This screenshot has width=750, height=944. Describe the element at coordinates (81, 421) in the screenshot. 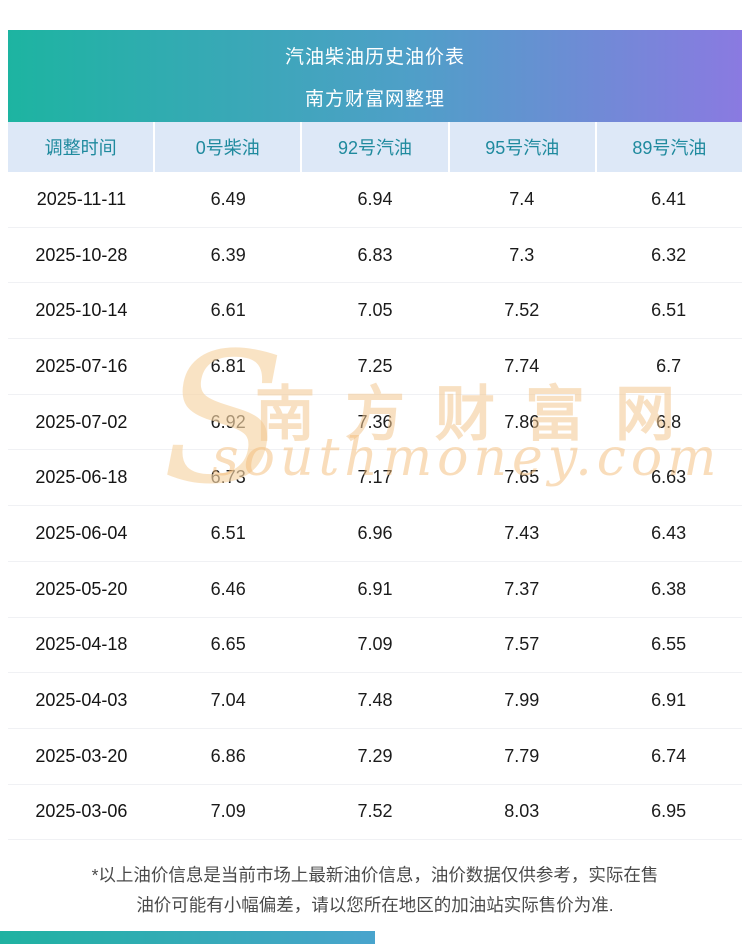

I see `date-cell: 2025-07-02` at that location.